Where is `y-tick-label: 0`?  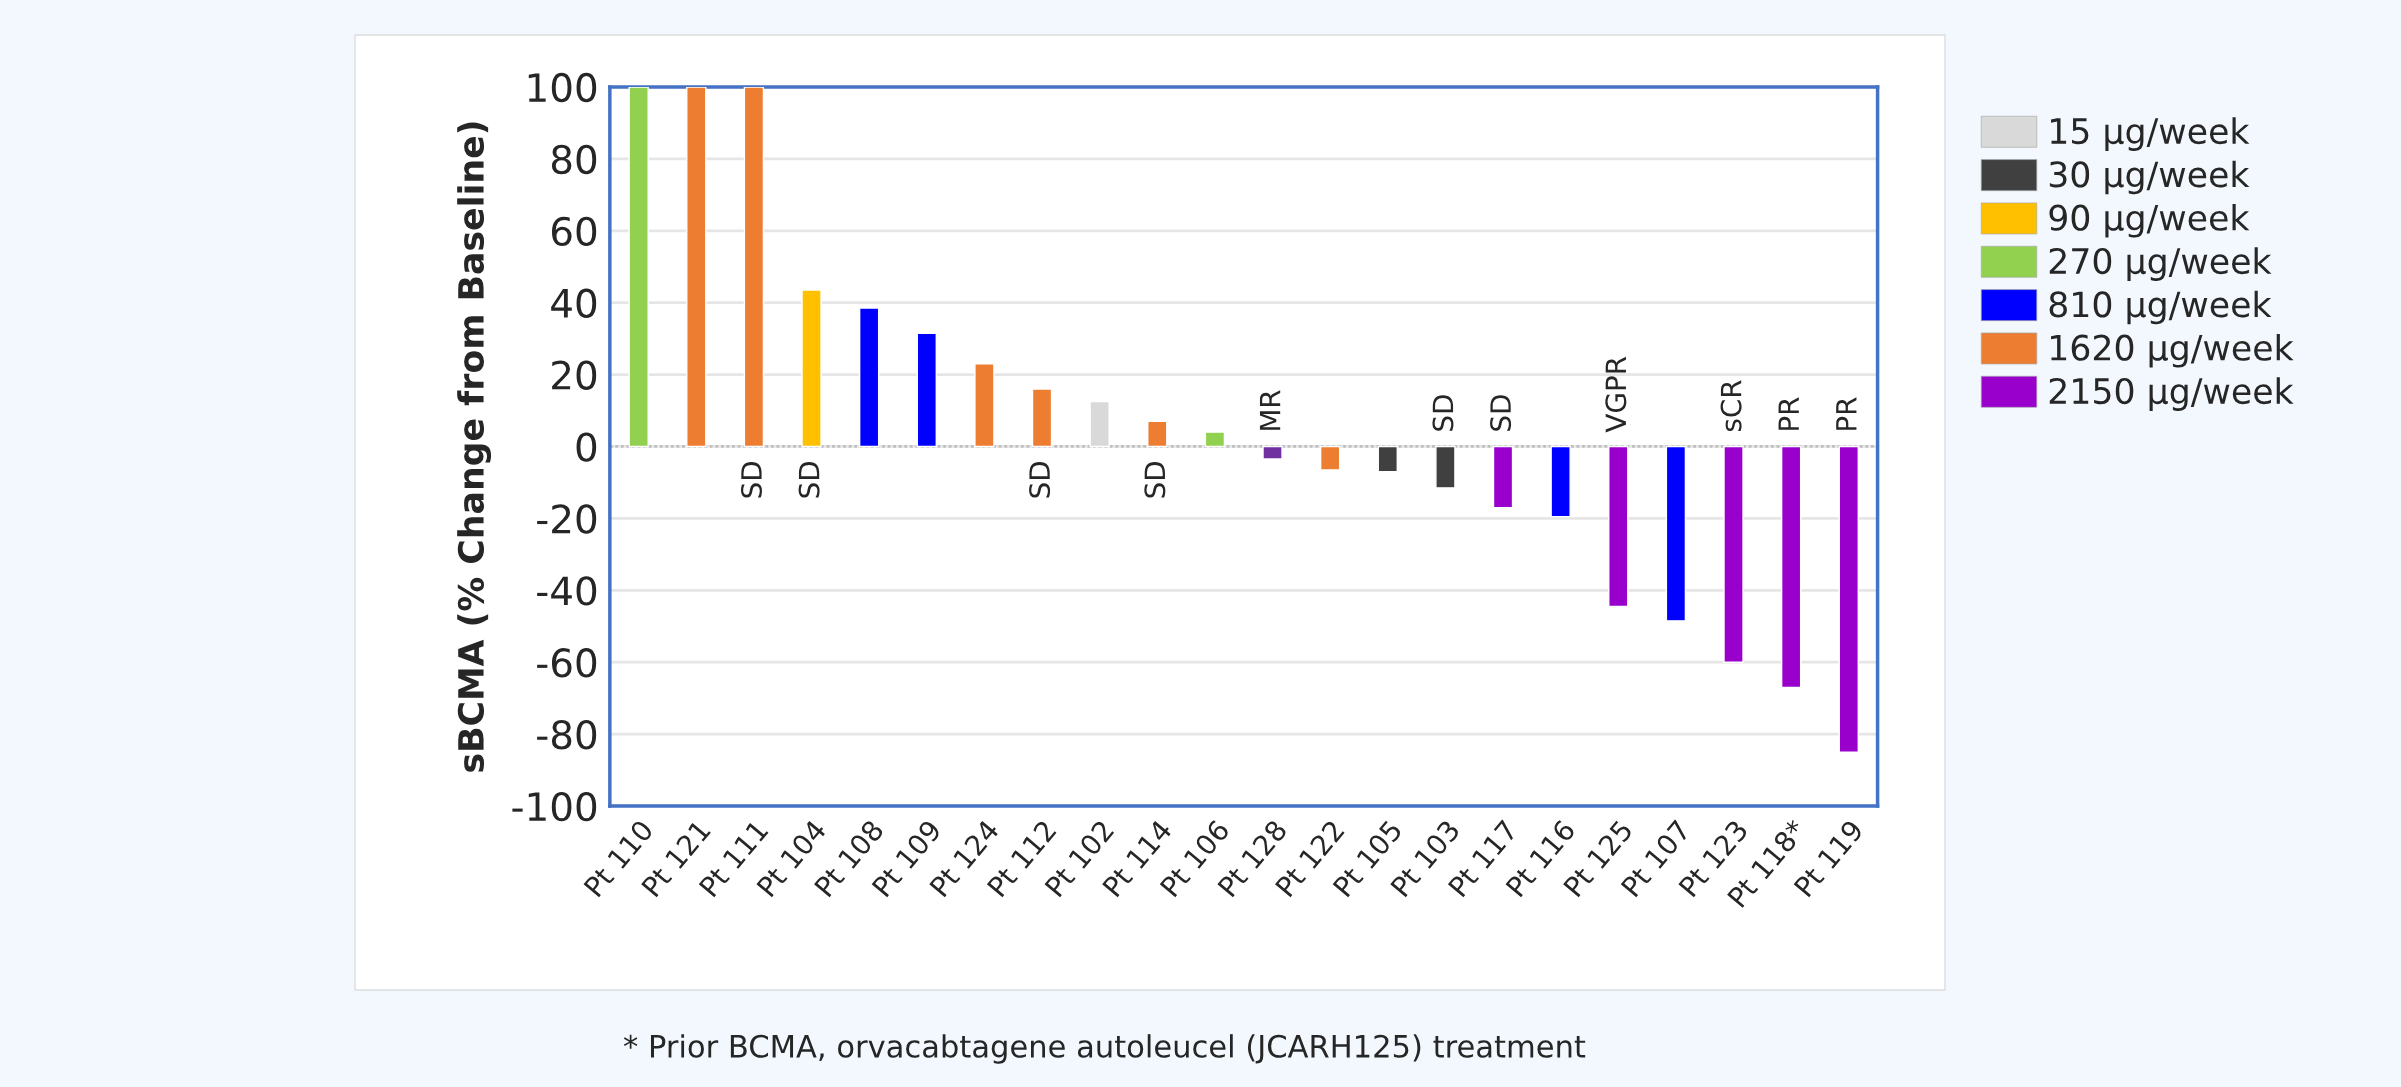 y-tick-label: 0 is located at coordinates (586, 447).